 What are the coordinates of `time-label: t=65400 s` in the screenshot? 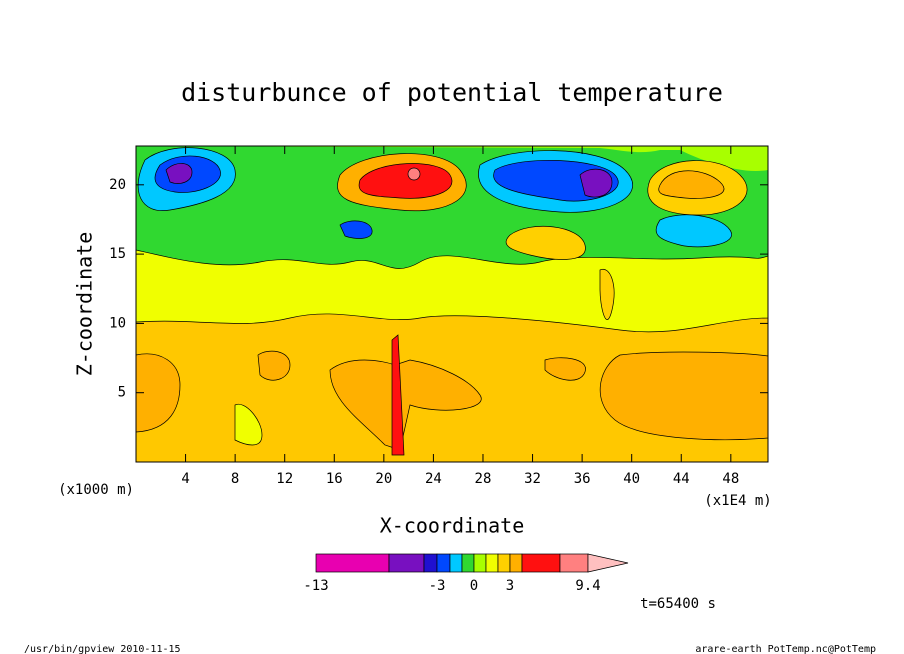 It's located at (678, 604).